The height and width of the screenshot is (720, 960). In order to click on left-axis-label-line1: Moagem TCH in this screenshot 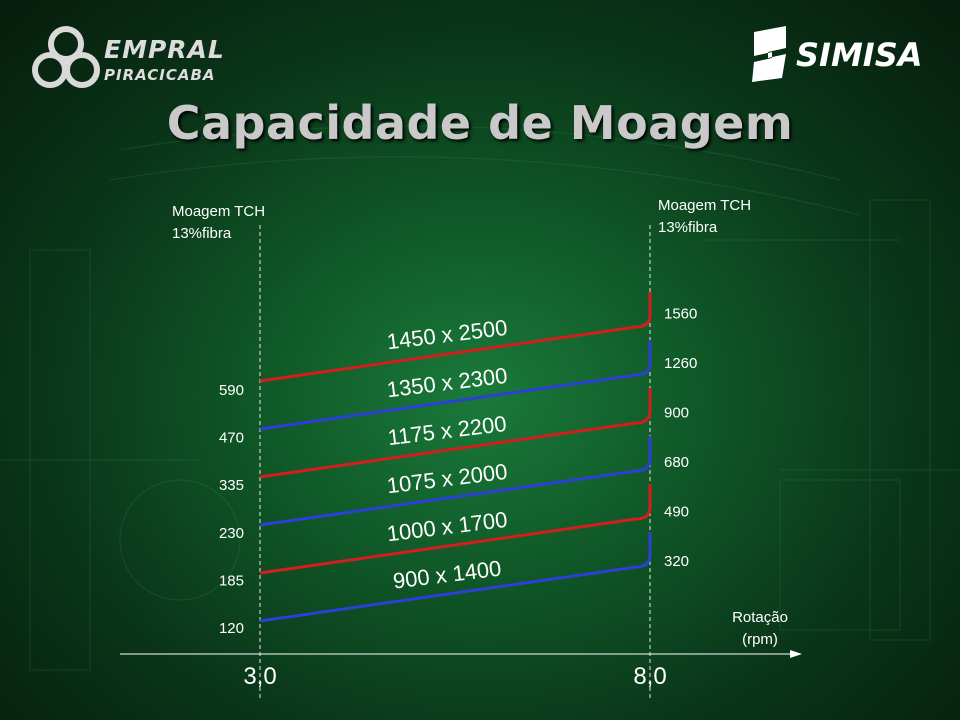, I will do `click(218, 211)`.